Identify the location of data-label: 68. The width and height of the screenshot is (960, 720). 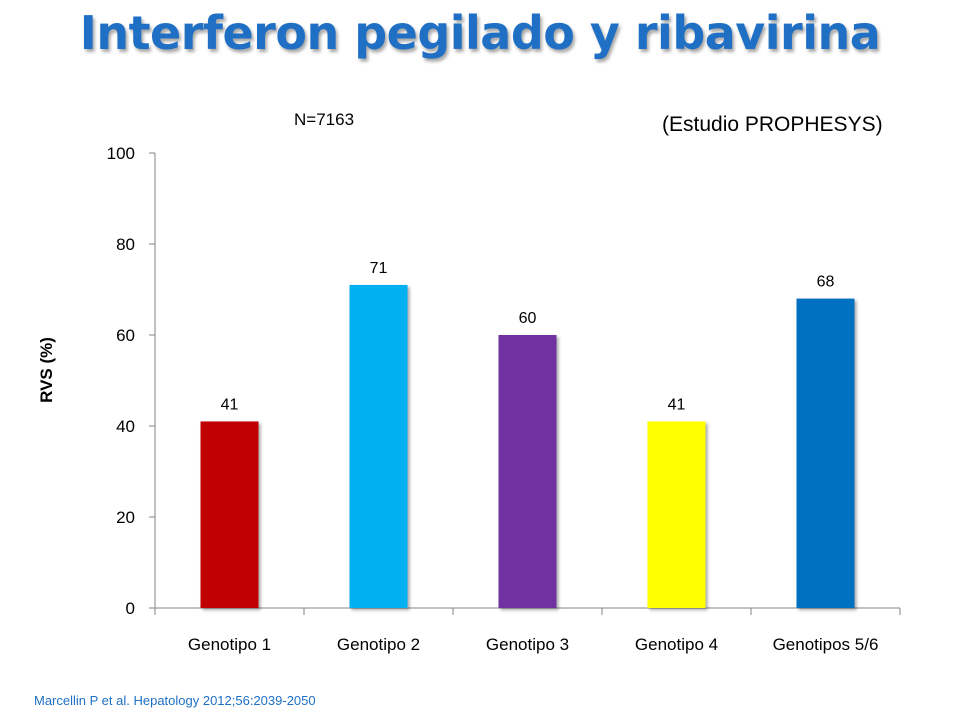
(826, 282).